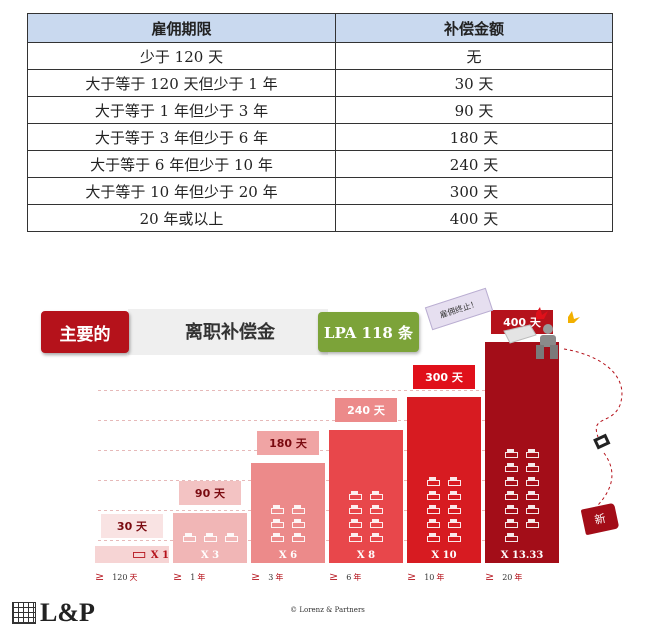 This screenshot has height=635, width=655. I want to click on threshold-label: ≥1 年, so click(189, 576).